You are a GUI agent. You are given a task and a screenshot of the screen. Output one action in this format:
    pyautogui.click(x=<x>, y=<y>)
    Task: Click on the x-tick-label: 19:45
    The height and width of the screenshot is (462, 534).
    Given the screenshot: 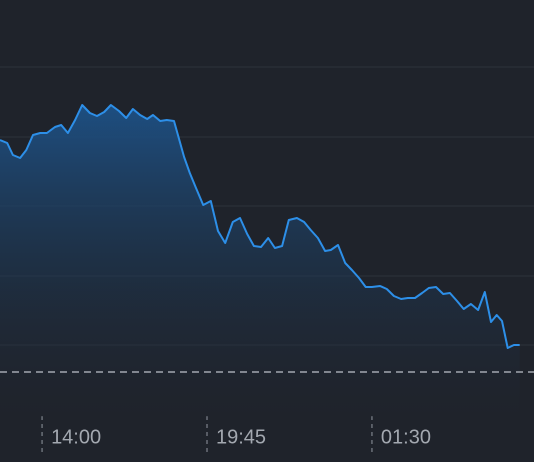 What is the action you would take?
    pyautogui.click(x=241, y=437)
    